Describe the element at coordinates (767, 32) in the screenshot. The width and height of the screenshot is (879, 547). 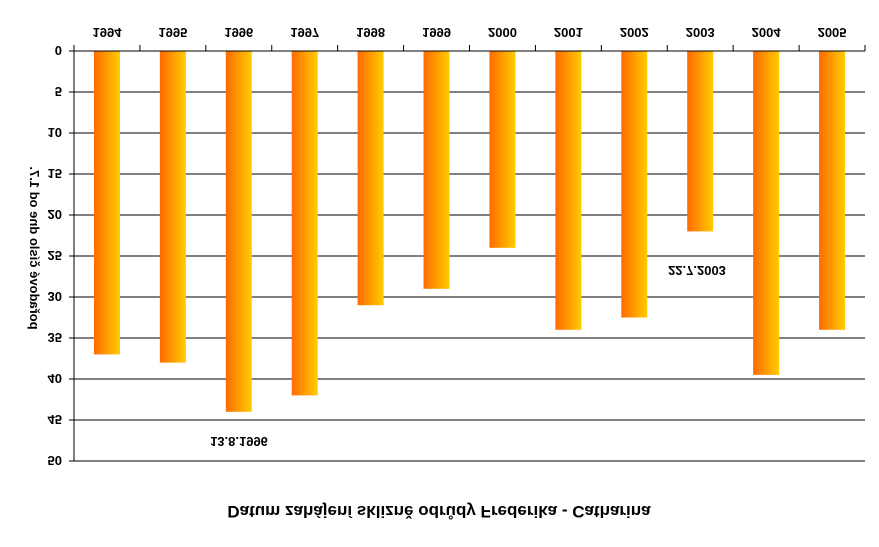
I see `category-label: 2004` at that location.